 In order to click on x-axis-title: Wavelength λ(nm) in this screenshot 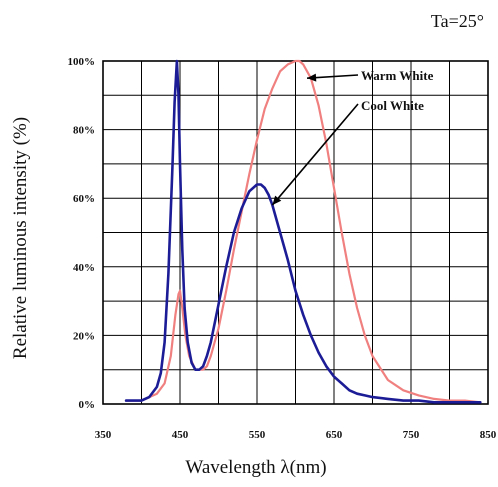, I will do `click(255, 467)`.